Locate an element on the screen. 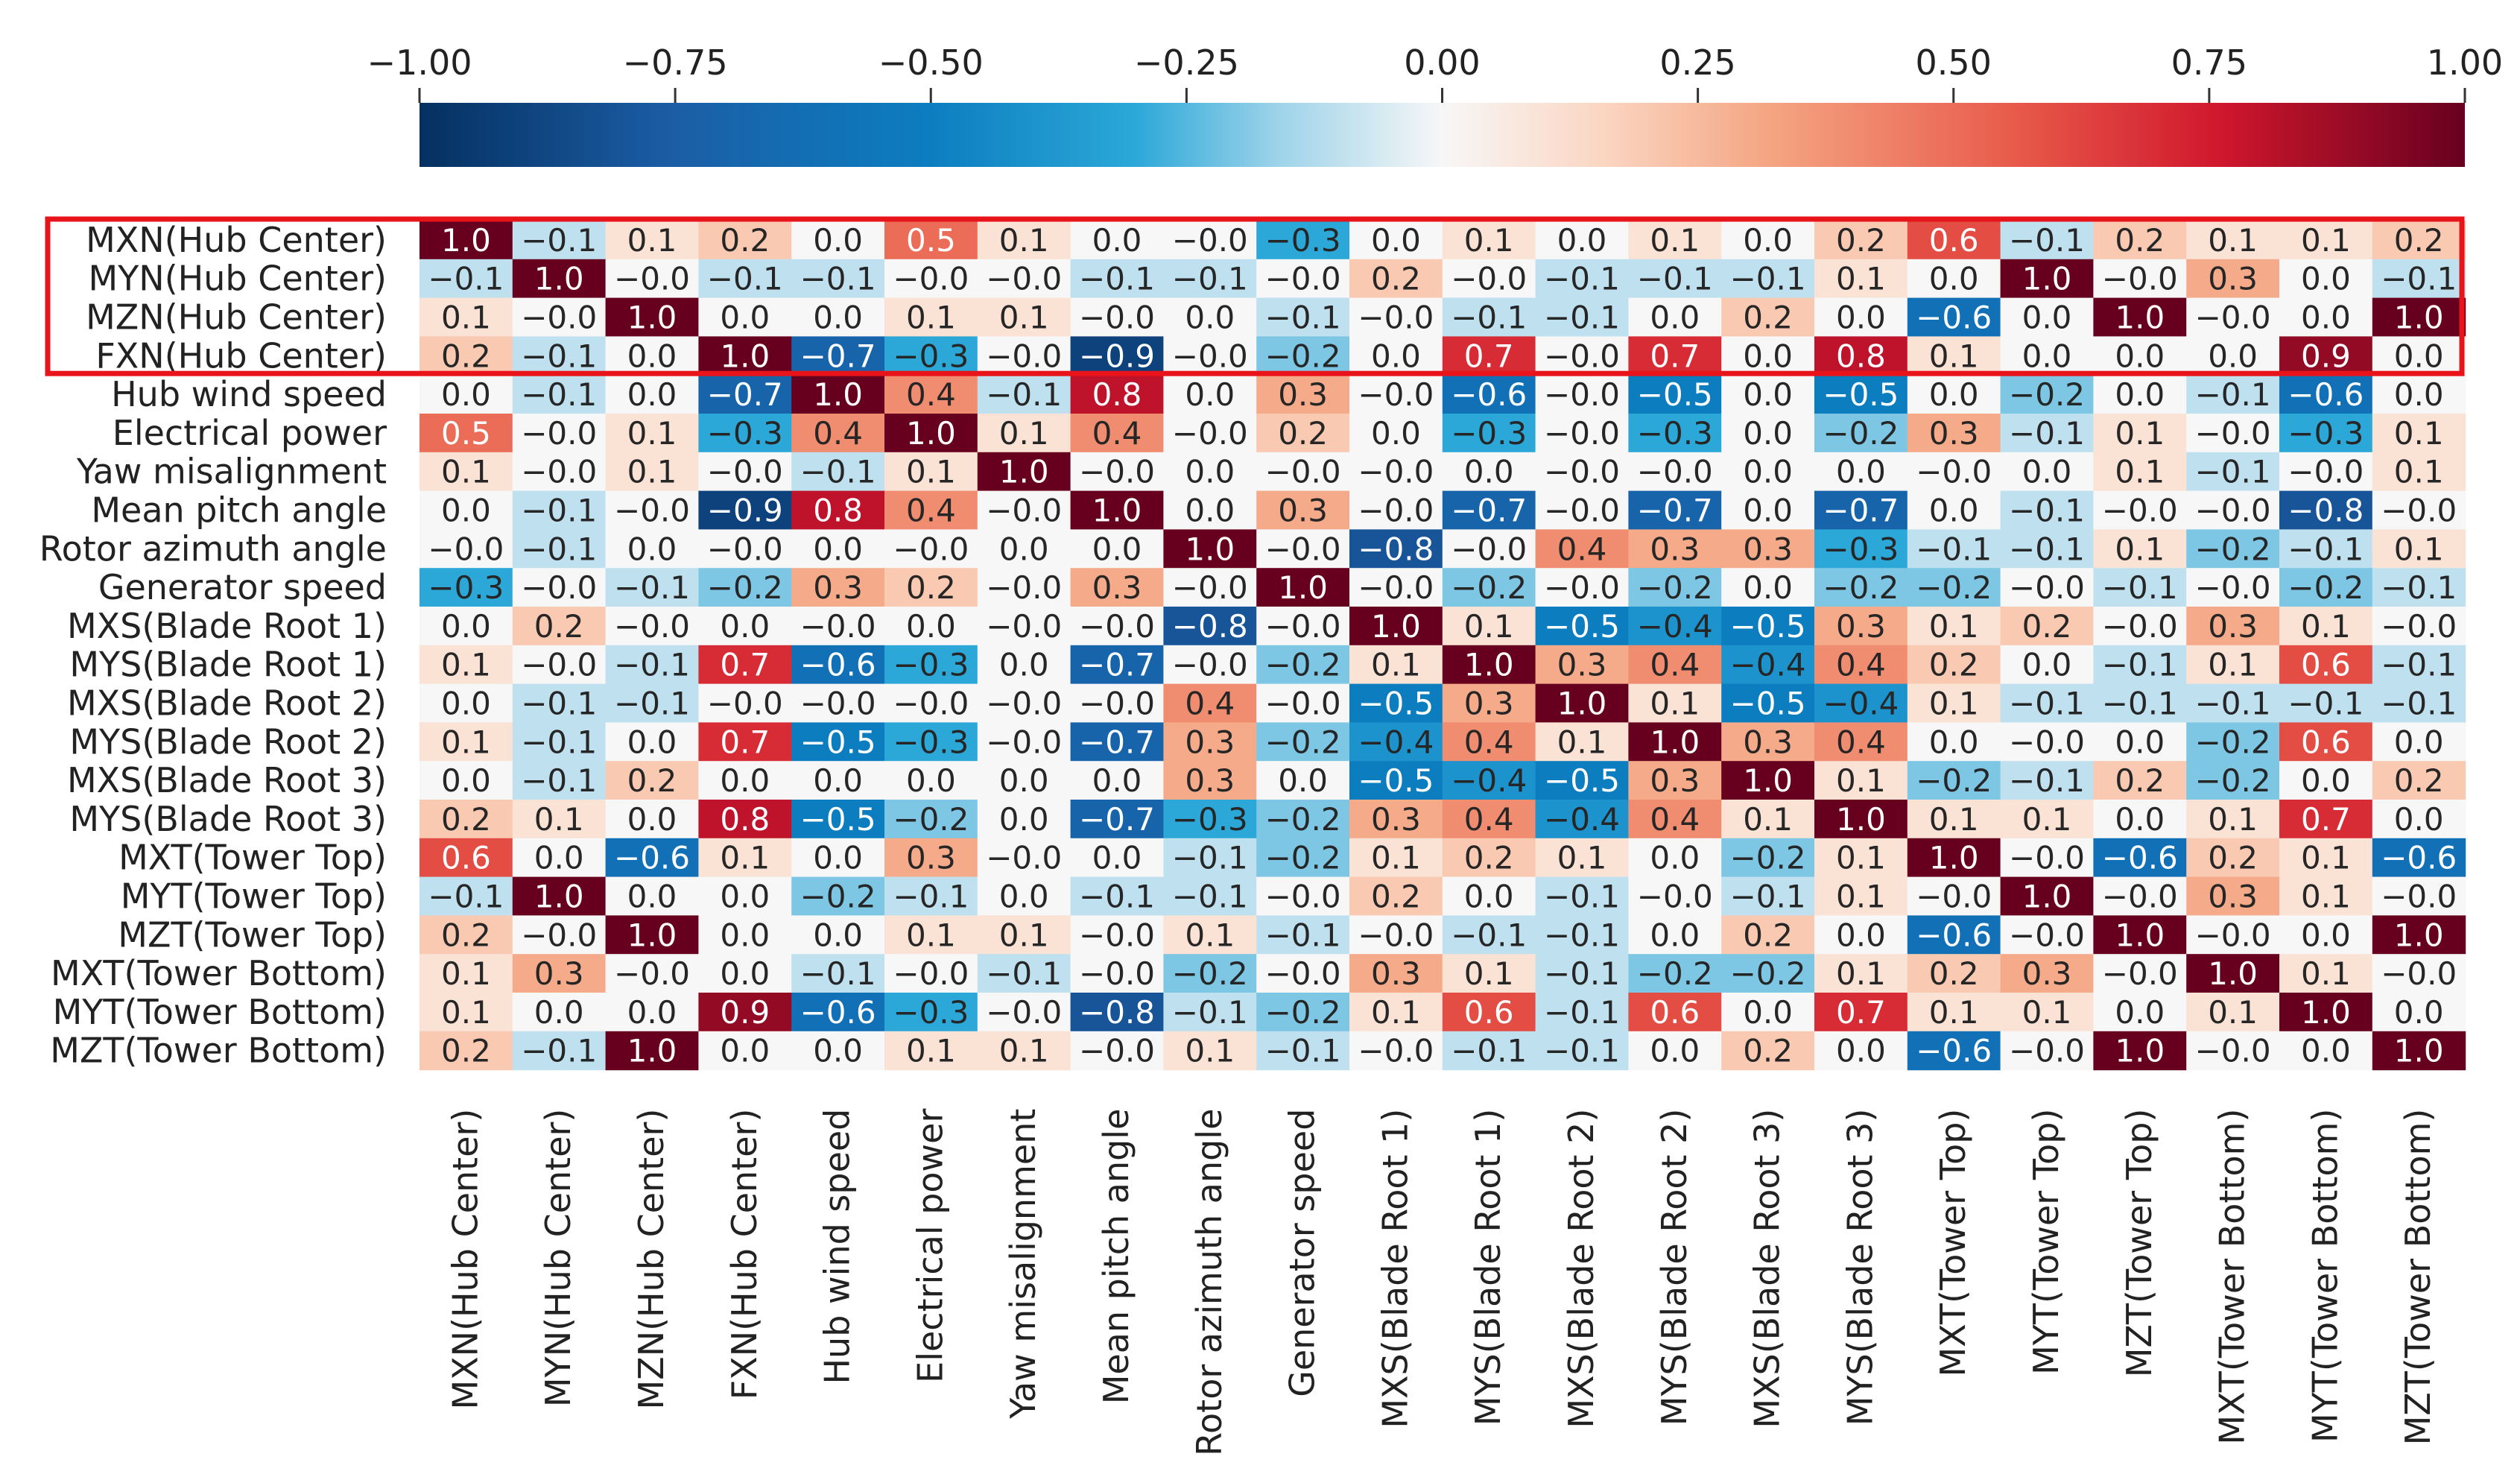  colorbar-tick-label: 0.50 is located at coordinates (1954, 62).